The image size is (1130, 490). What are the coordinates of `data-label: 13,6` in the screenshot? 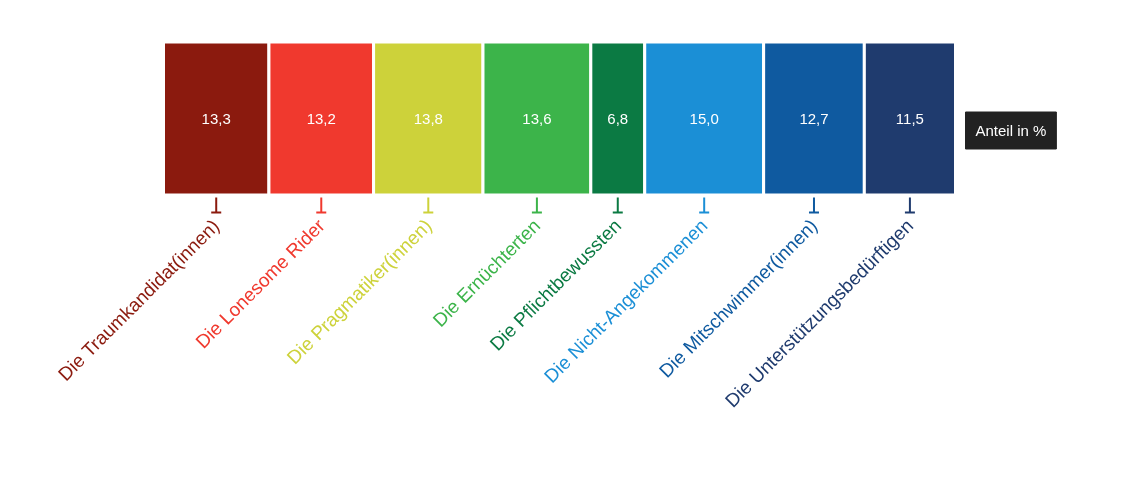 It's located at (537, 118).